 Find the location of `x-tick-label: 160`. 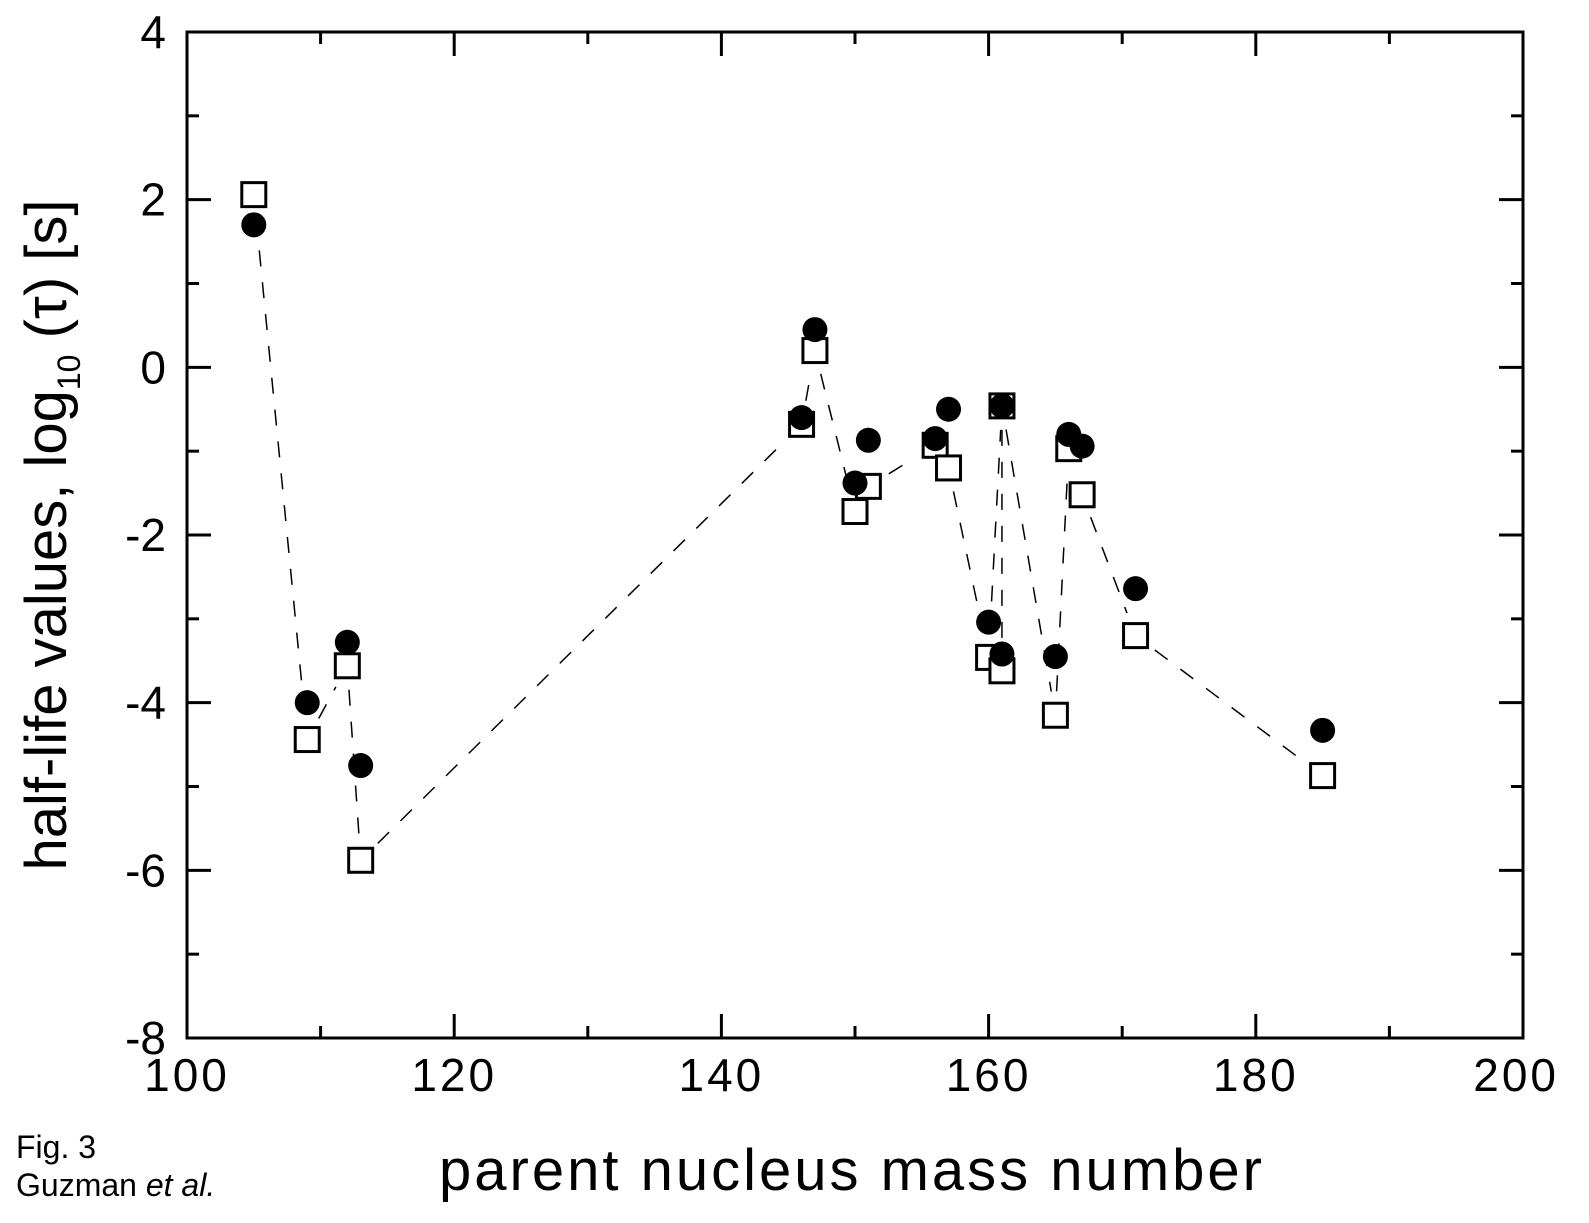

x-tick-label: 160 is located at coordinates (989, 1075).